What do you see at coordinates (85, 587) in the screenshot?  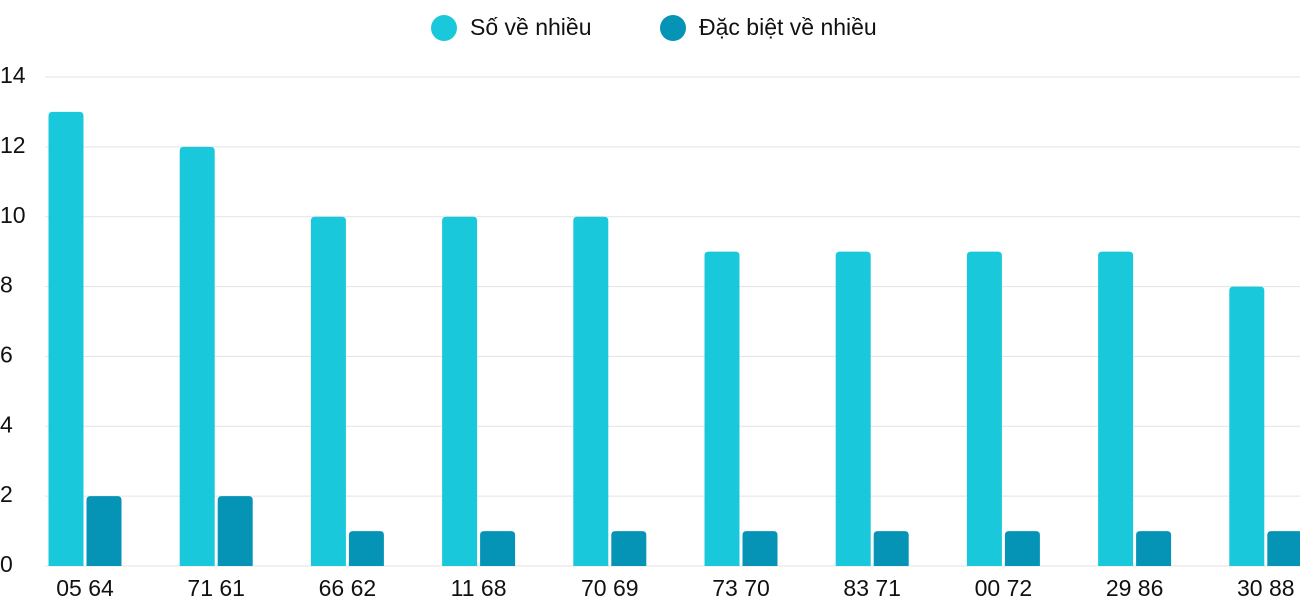 I see `x-tick-label: 05 64` at bounding box center [85, 587].